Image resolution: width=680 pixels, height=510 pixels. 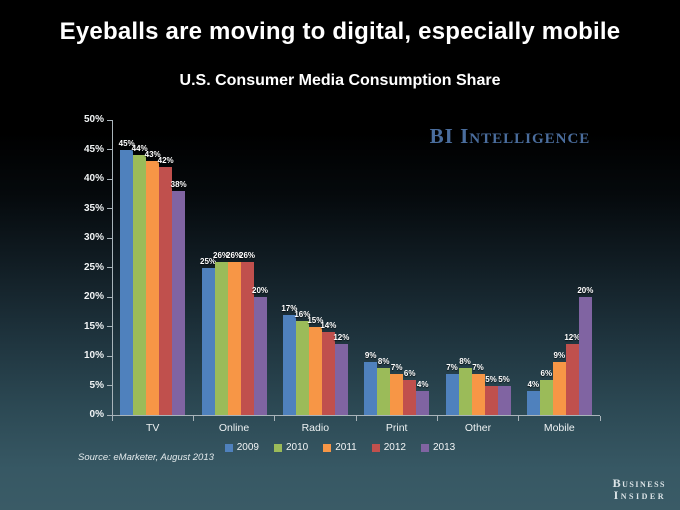 I want to click on bar-online-2010, so click(x=221, y=338).